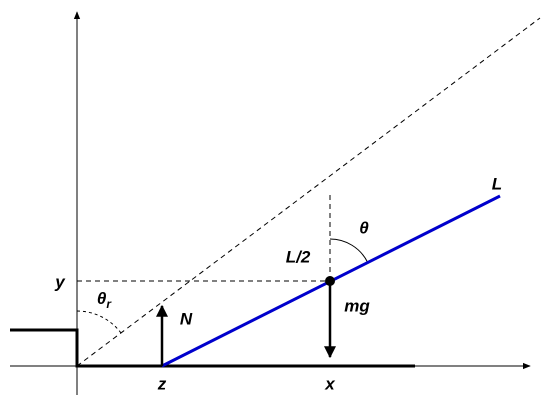 This screenshot has width=545, height=409. I want to click on ground-wall, so click(212, 348).